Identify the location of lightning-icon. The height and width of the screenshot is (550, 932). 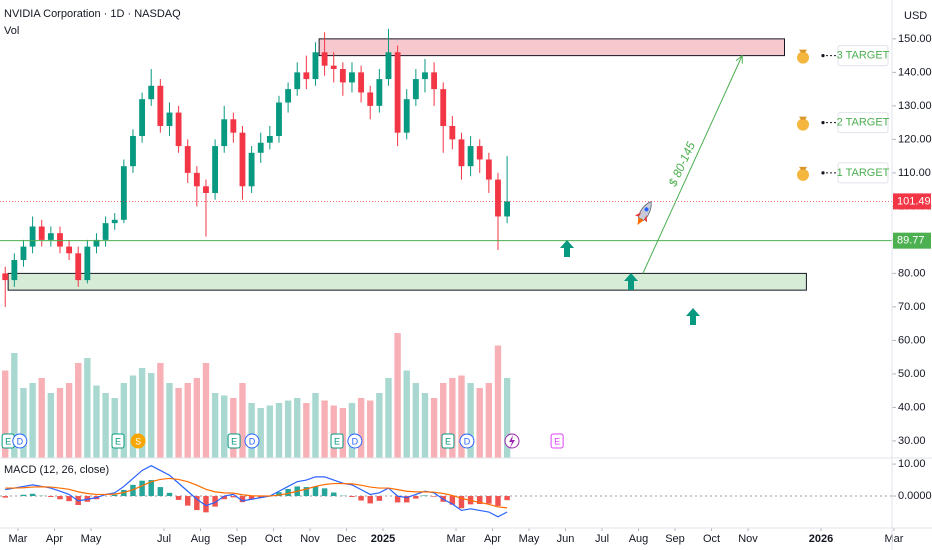
(512, 441).